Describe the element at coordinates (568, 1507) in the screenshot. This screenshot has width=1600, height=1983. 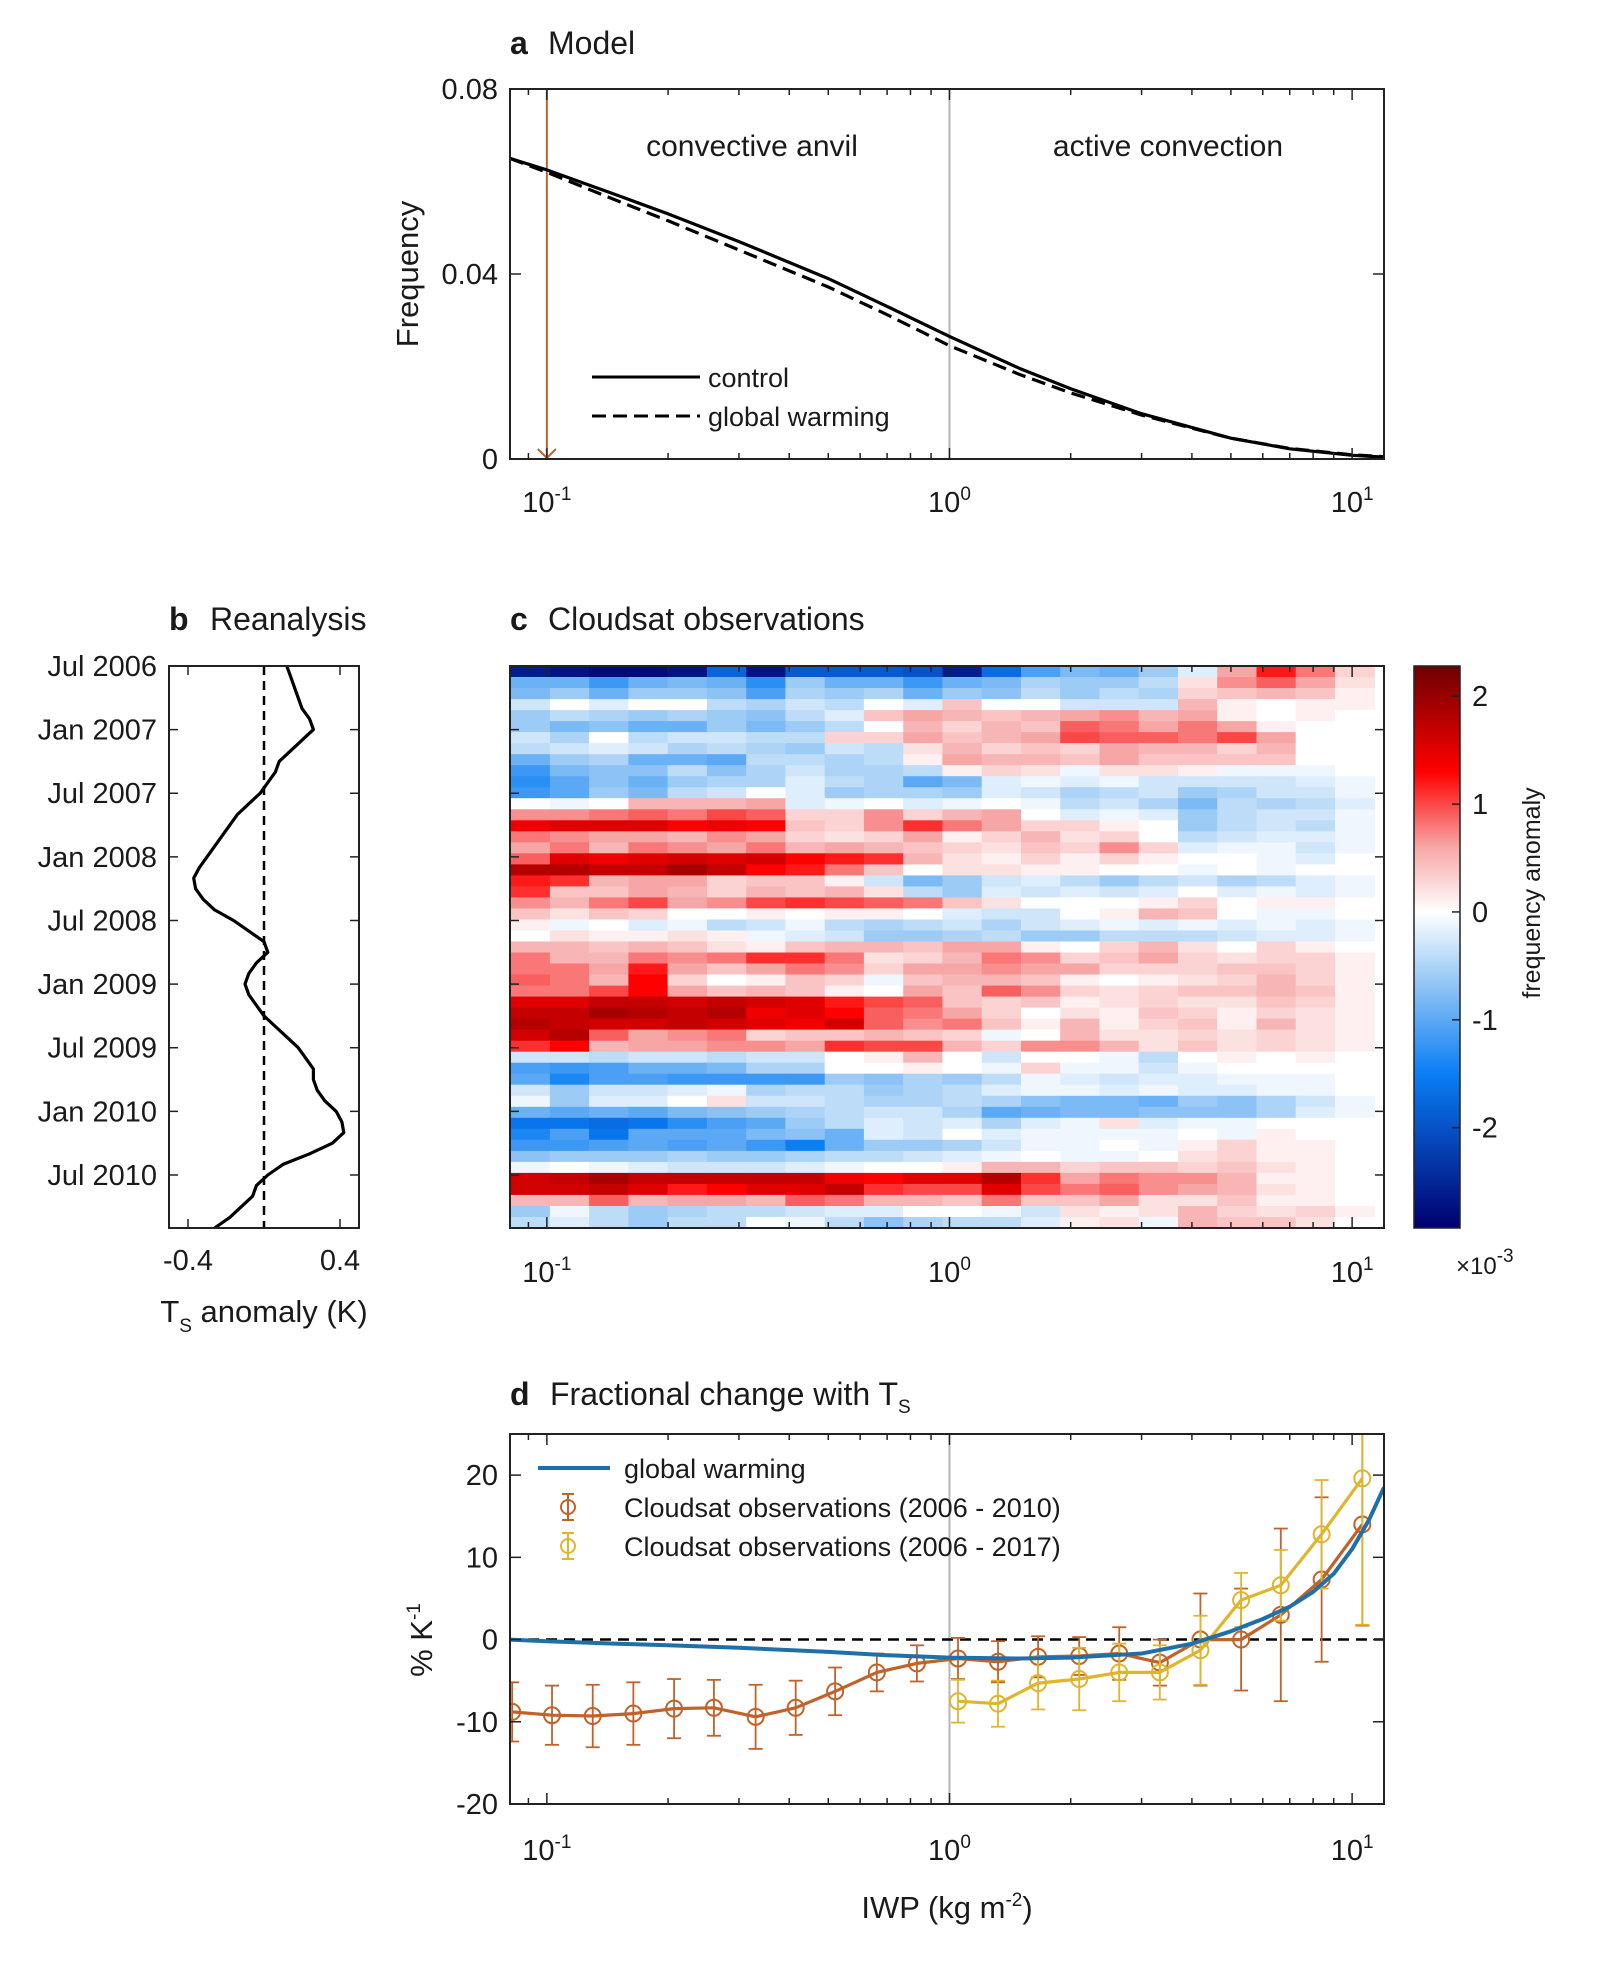
I see `legend-swatch-cloudsat-2010` at that location.